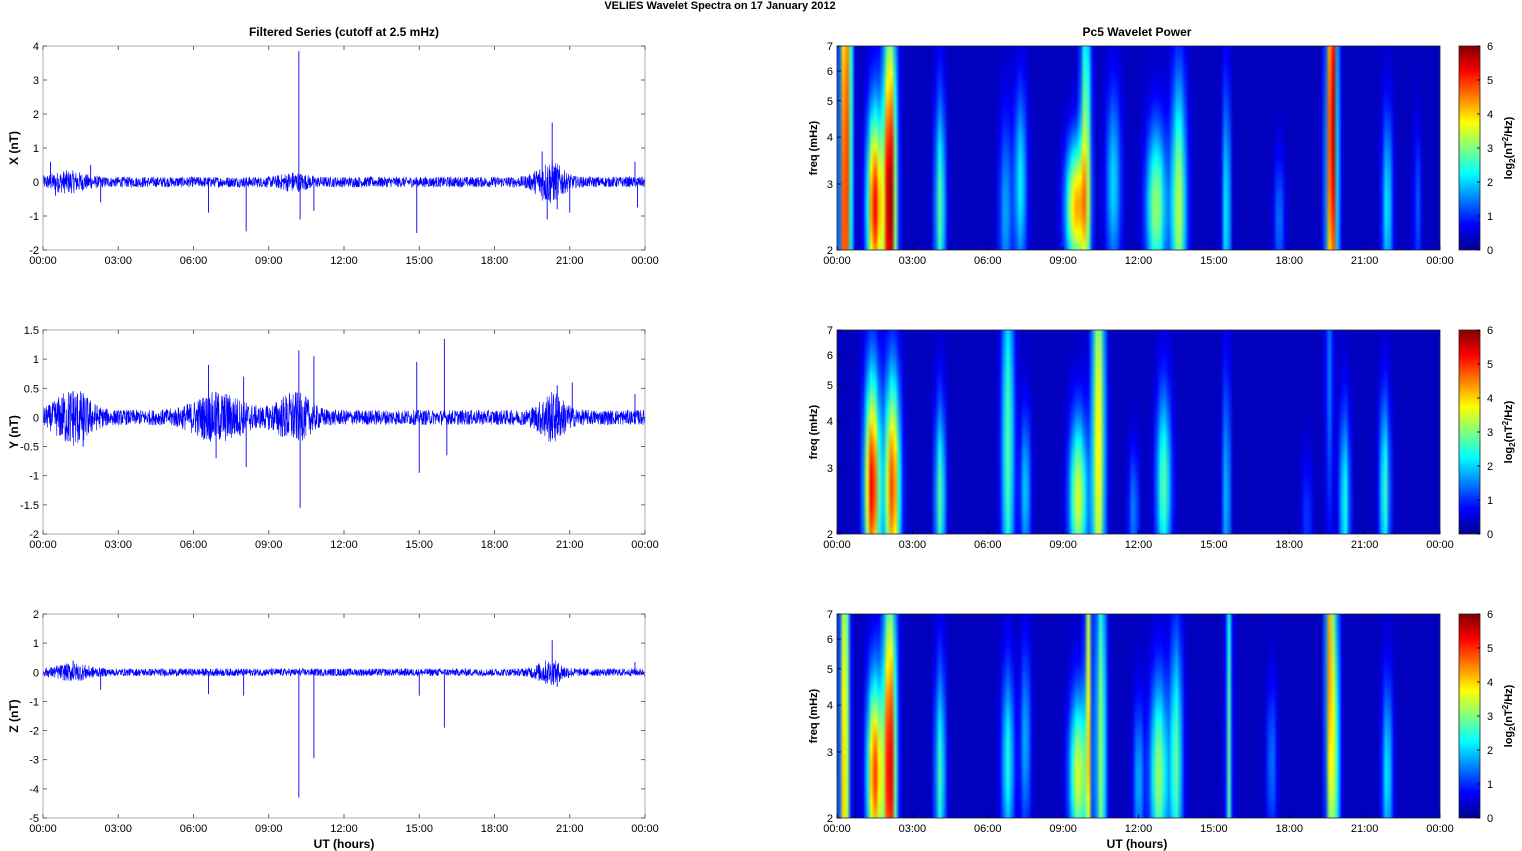 Image resolution: width=1522 pixels, height=851 pixels. What do you see at coordinates (344, 32) in the screenshot?
I see `left-column-title: Filtered Series (cutoff at 2.5 mHz)` at bounding box center [344, 32].